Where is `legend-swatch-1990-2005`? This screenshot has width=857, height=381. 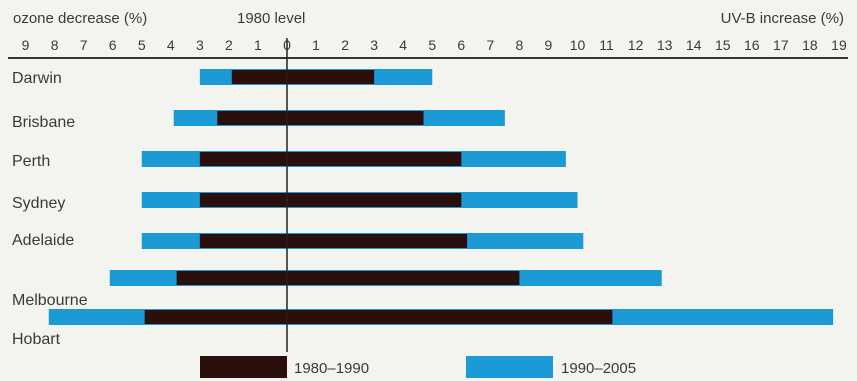 legend-swatch-1990-2005 is located at coordinates (509, 367).